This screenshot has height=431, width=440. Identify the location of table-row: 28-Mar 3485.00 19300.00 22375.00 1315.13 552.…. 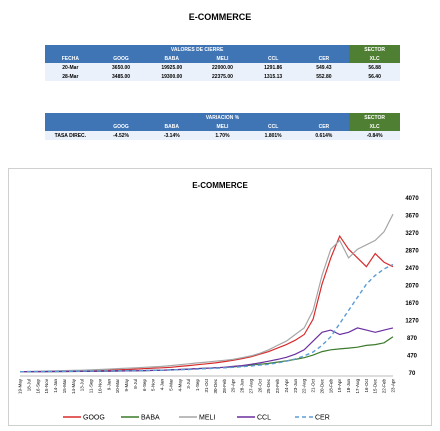
(222, 76).